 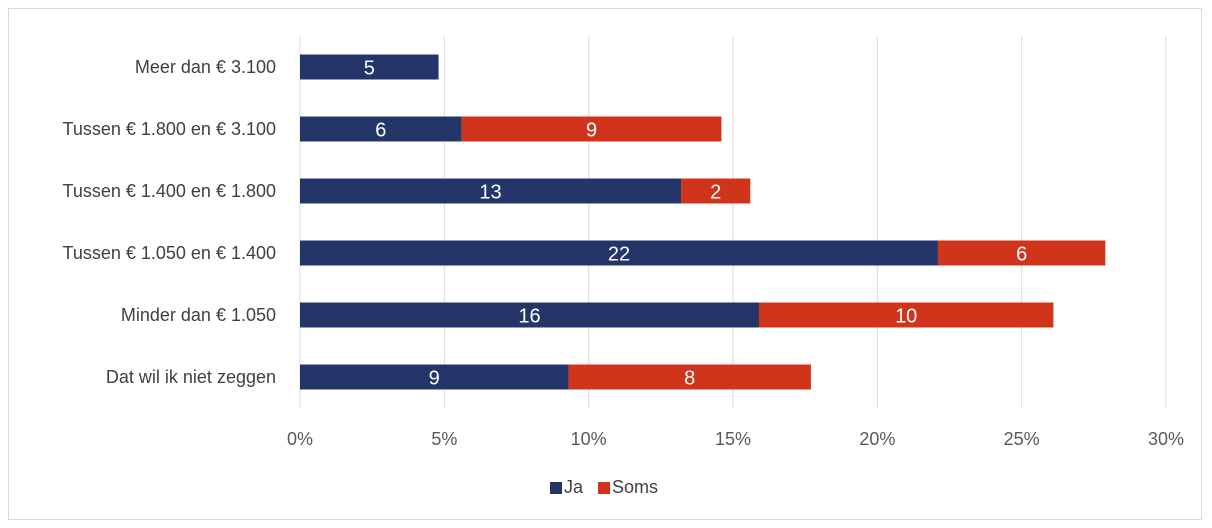 What do you see at coordinates (170, 253) in the screenshot?
I see `category-label: Tussen € 1.050 en € 1.400` at bounding box center [170, 253].